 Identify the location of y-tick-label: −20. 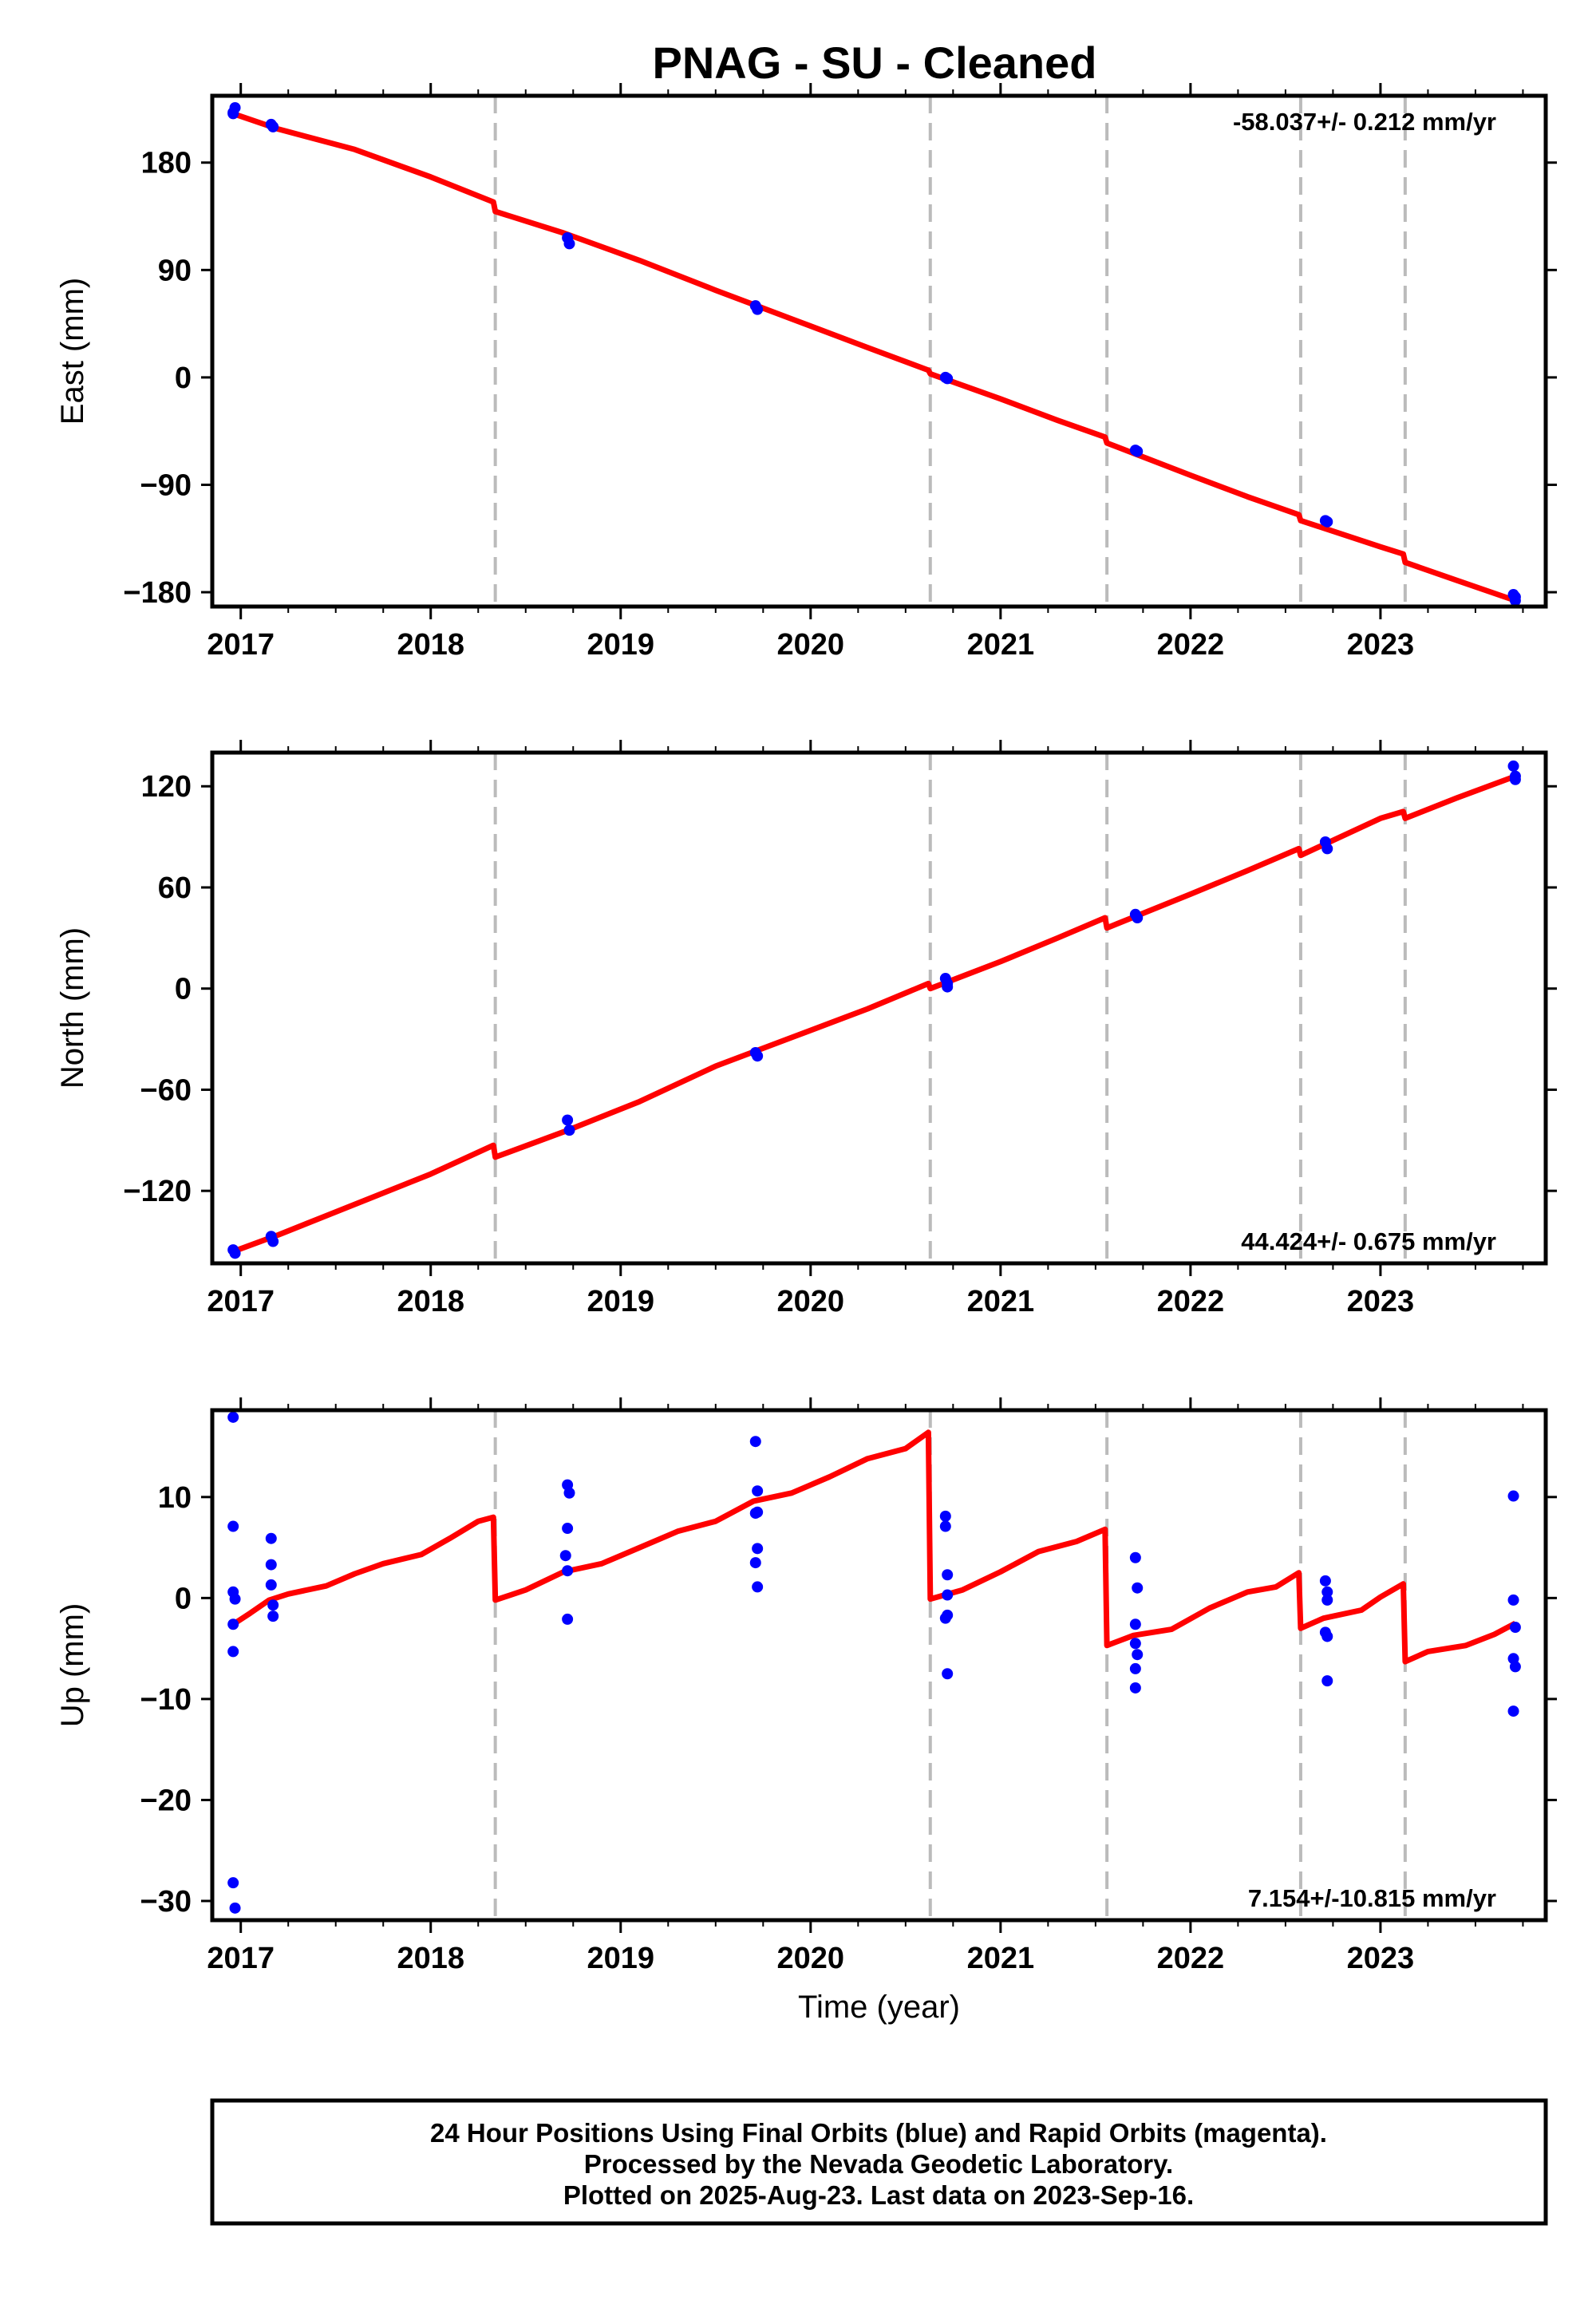
(166, 1800).